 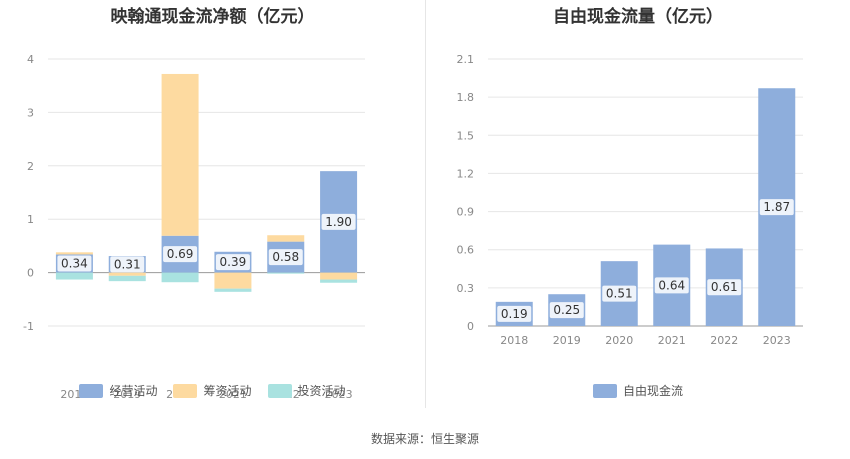 I want to click on y-tick-label: 2, so click(x=30, y=166).